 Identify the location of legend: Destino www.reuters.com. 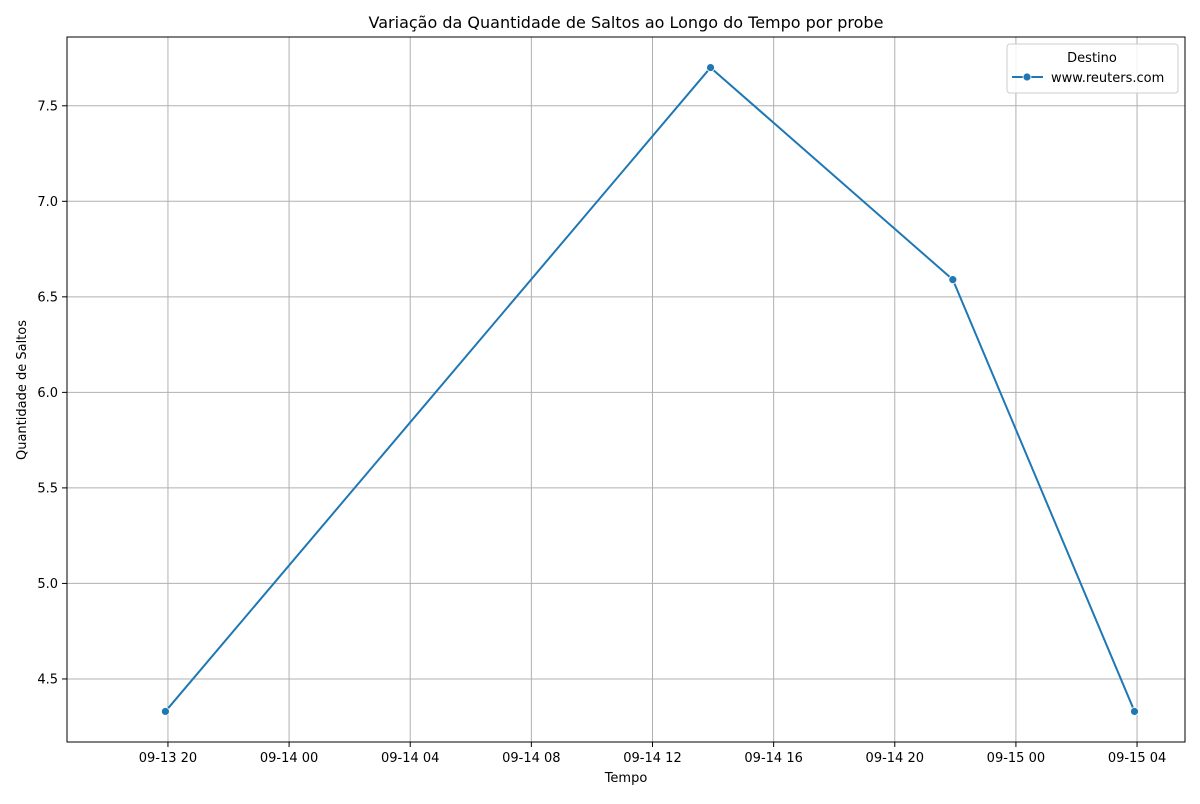
(1092, 68).